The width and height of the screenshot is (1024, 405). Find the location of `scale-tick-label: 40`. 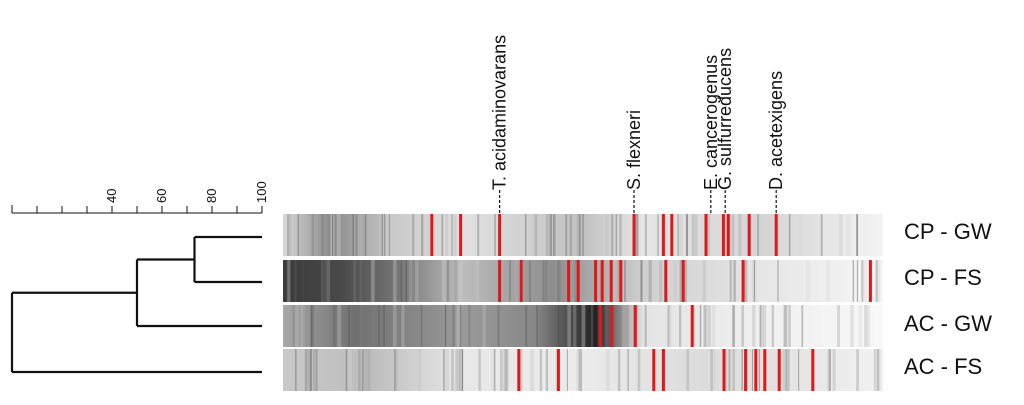

scale-tick-label: 40 is located at coordinates (111, 196).